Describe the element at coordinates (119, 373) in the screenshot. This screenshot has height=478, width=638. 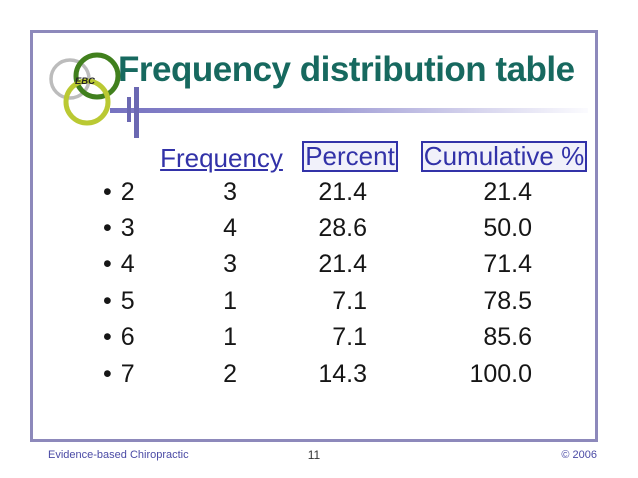
I see `row-value: • 7` at that location.